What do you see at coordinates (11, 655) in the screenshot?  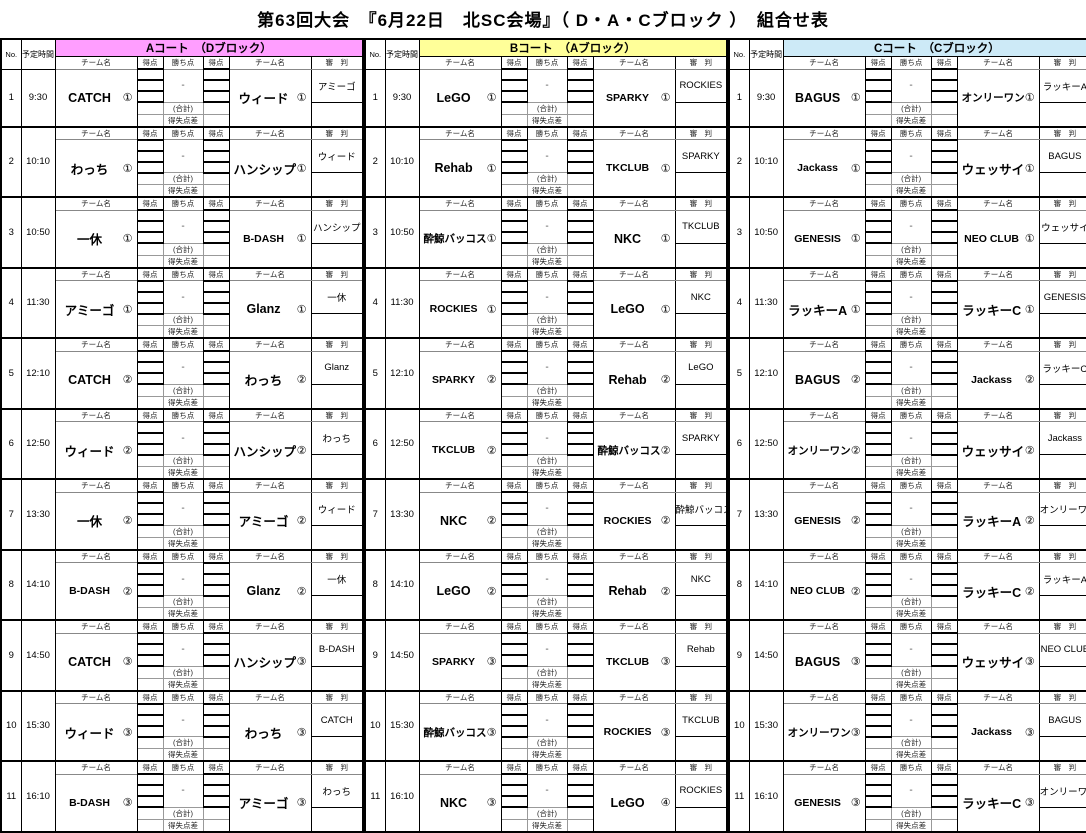 I see `match-no: 9` at bounding box center [11, 655].